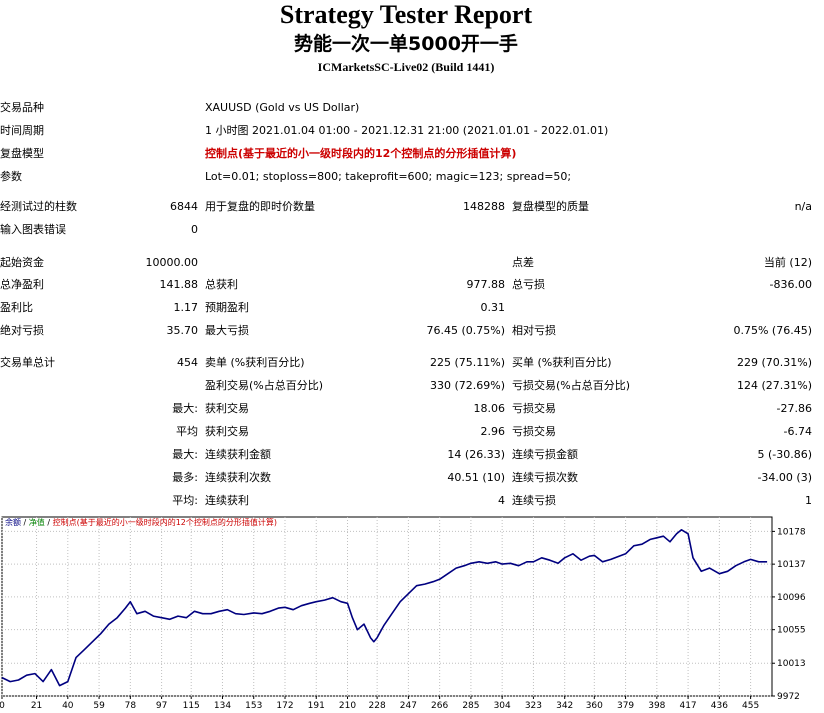 The width and height of the screenshot is (824, 713). What do you see at coordinates (194, 229) in the screenshot?
I see `errors-value: 0` at bounding box center [194, 229].